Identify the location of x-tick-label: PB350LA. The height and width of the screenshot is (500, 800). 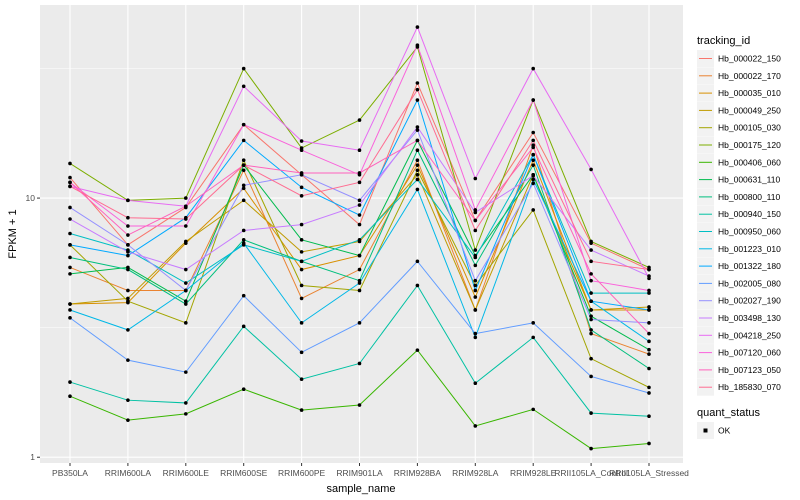
(70, 473).